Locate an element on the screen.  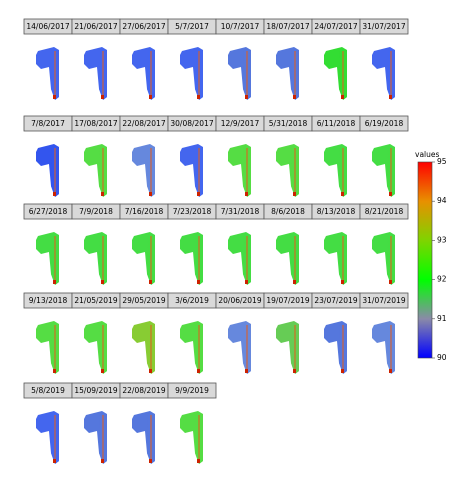
colorbar-title: values is located at coordinates (427, 154).